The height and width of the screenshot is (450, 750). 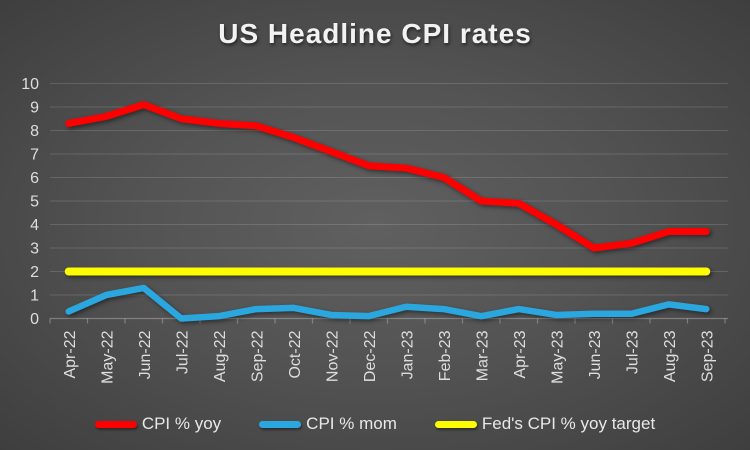 I want to click on chart-title: US Headline CPI rates, so click(x=375, y=33).